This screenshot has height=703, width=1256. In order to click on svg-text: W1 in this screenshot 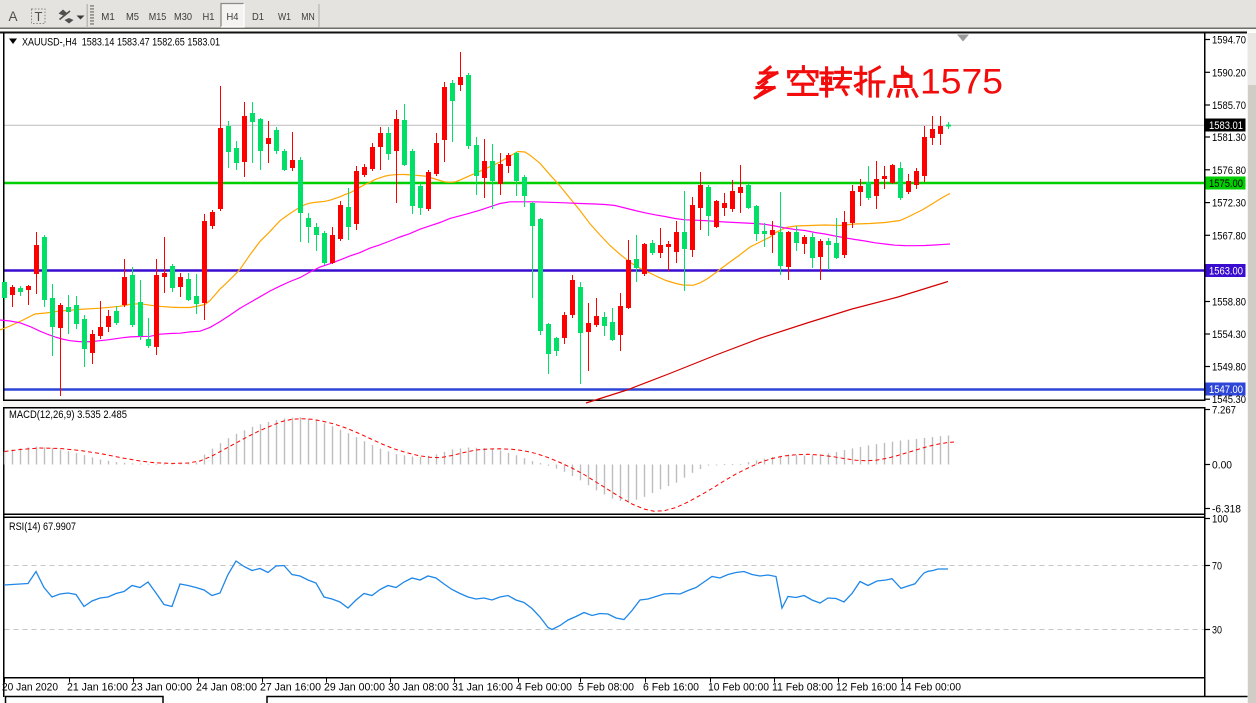, I will do `click(284, 17)`.